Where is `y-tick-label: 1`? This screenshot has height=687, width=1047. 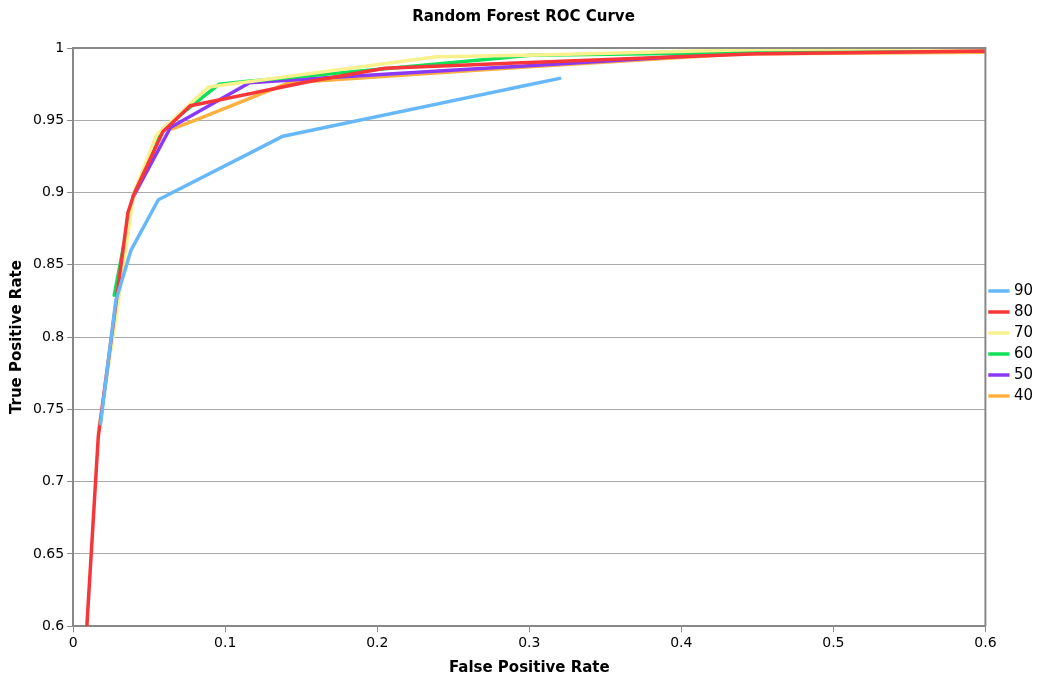 y-tick-label: 1 is located at coordinates (60, 46).